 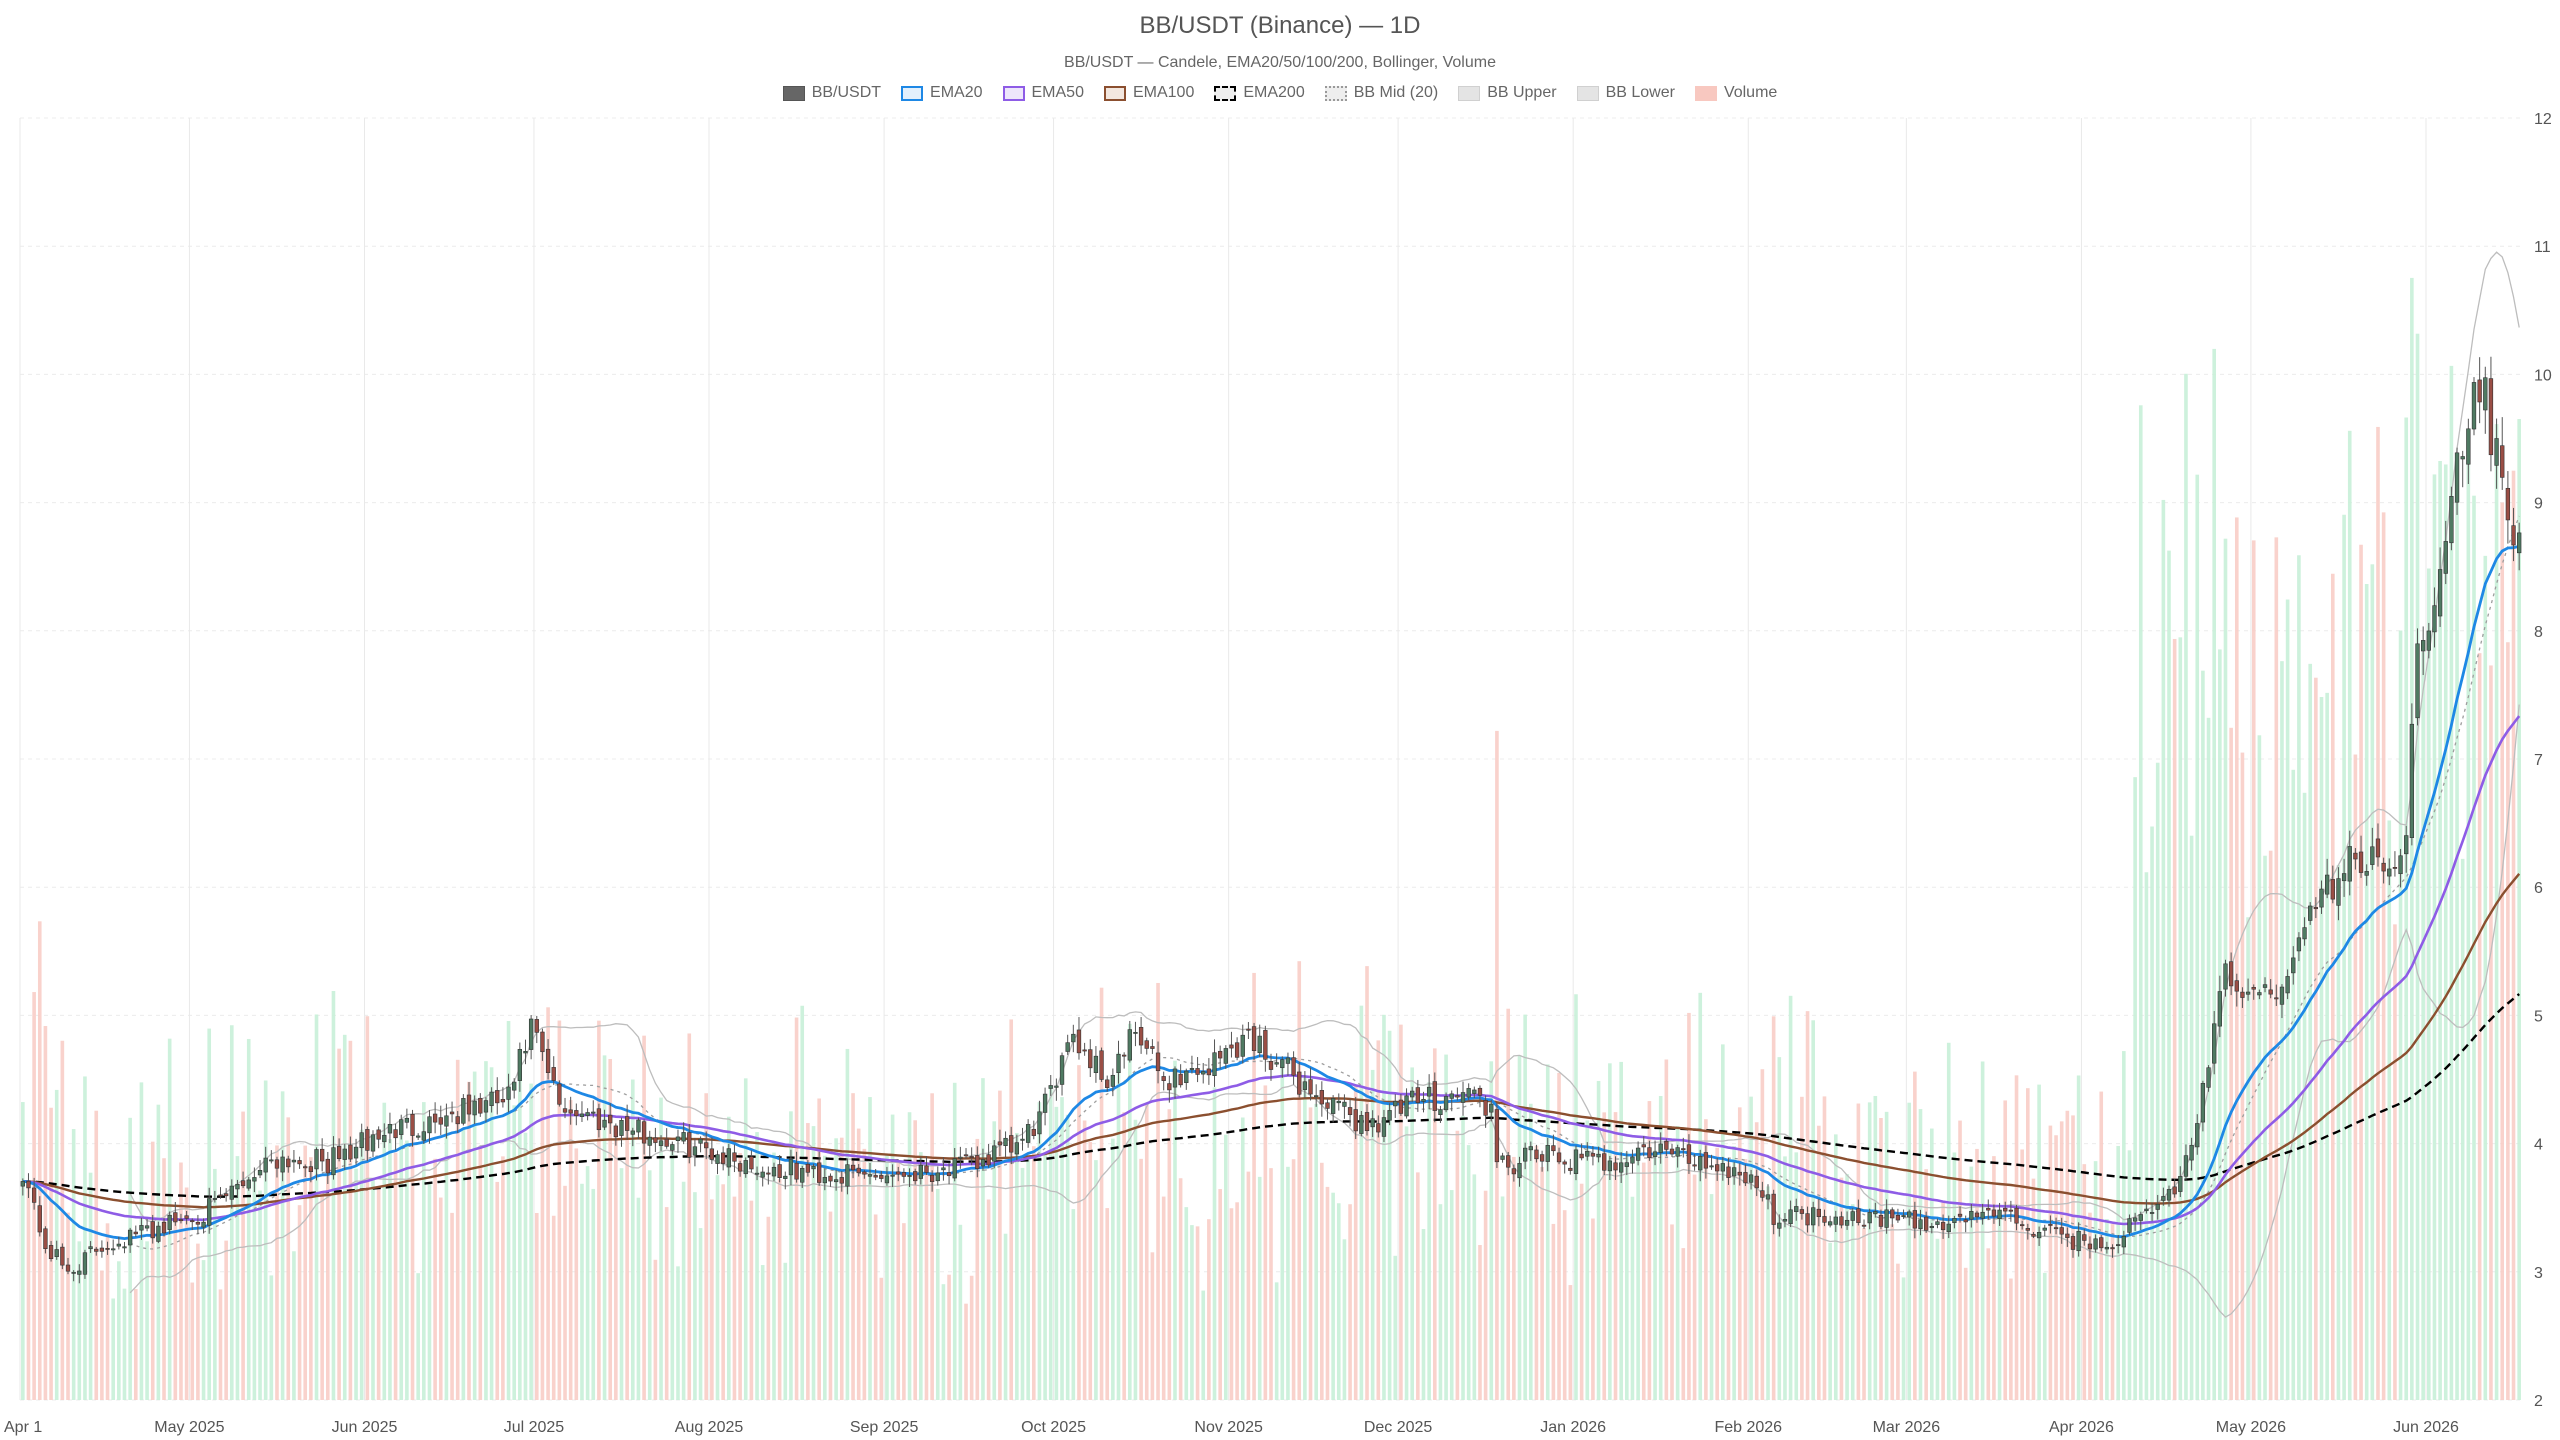 I want to click on legend-item-volume: Volume, so click(x=1735, y=93).